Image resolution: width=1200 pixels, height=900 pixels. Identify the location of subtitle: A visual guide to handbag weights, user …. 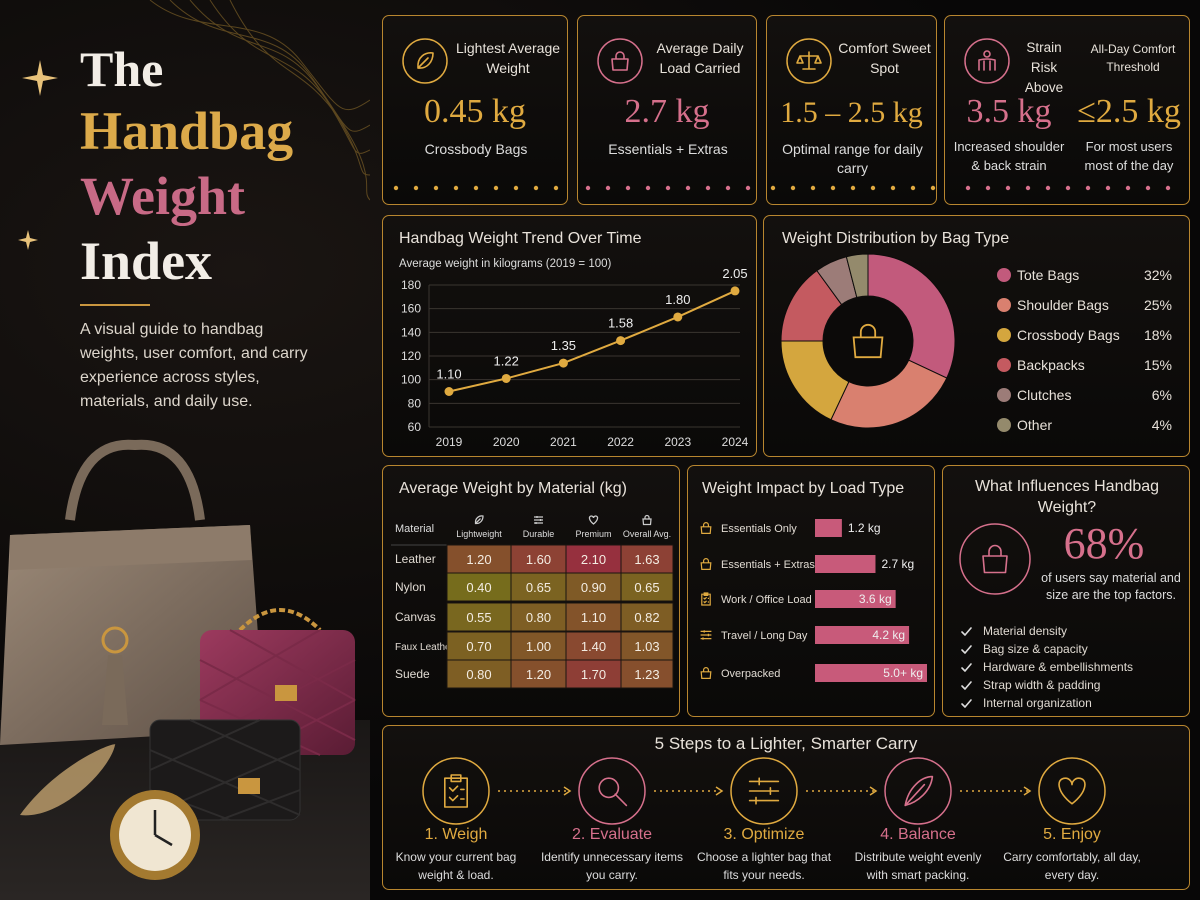
(194, 365).